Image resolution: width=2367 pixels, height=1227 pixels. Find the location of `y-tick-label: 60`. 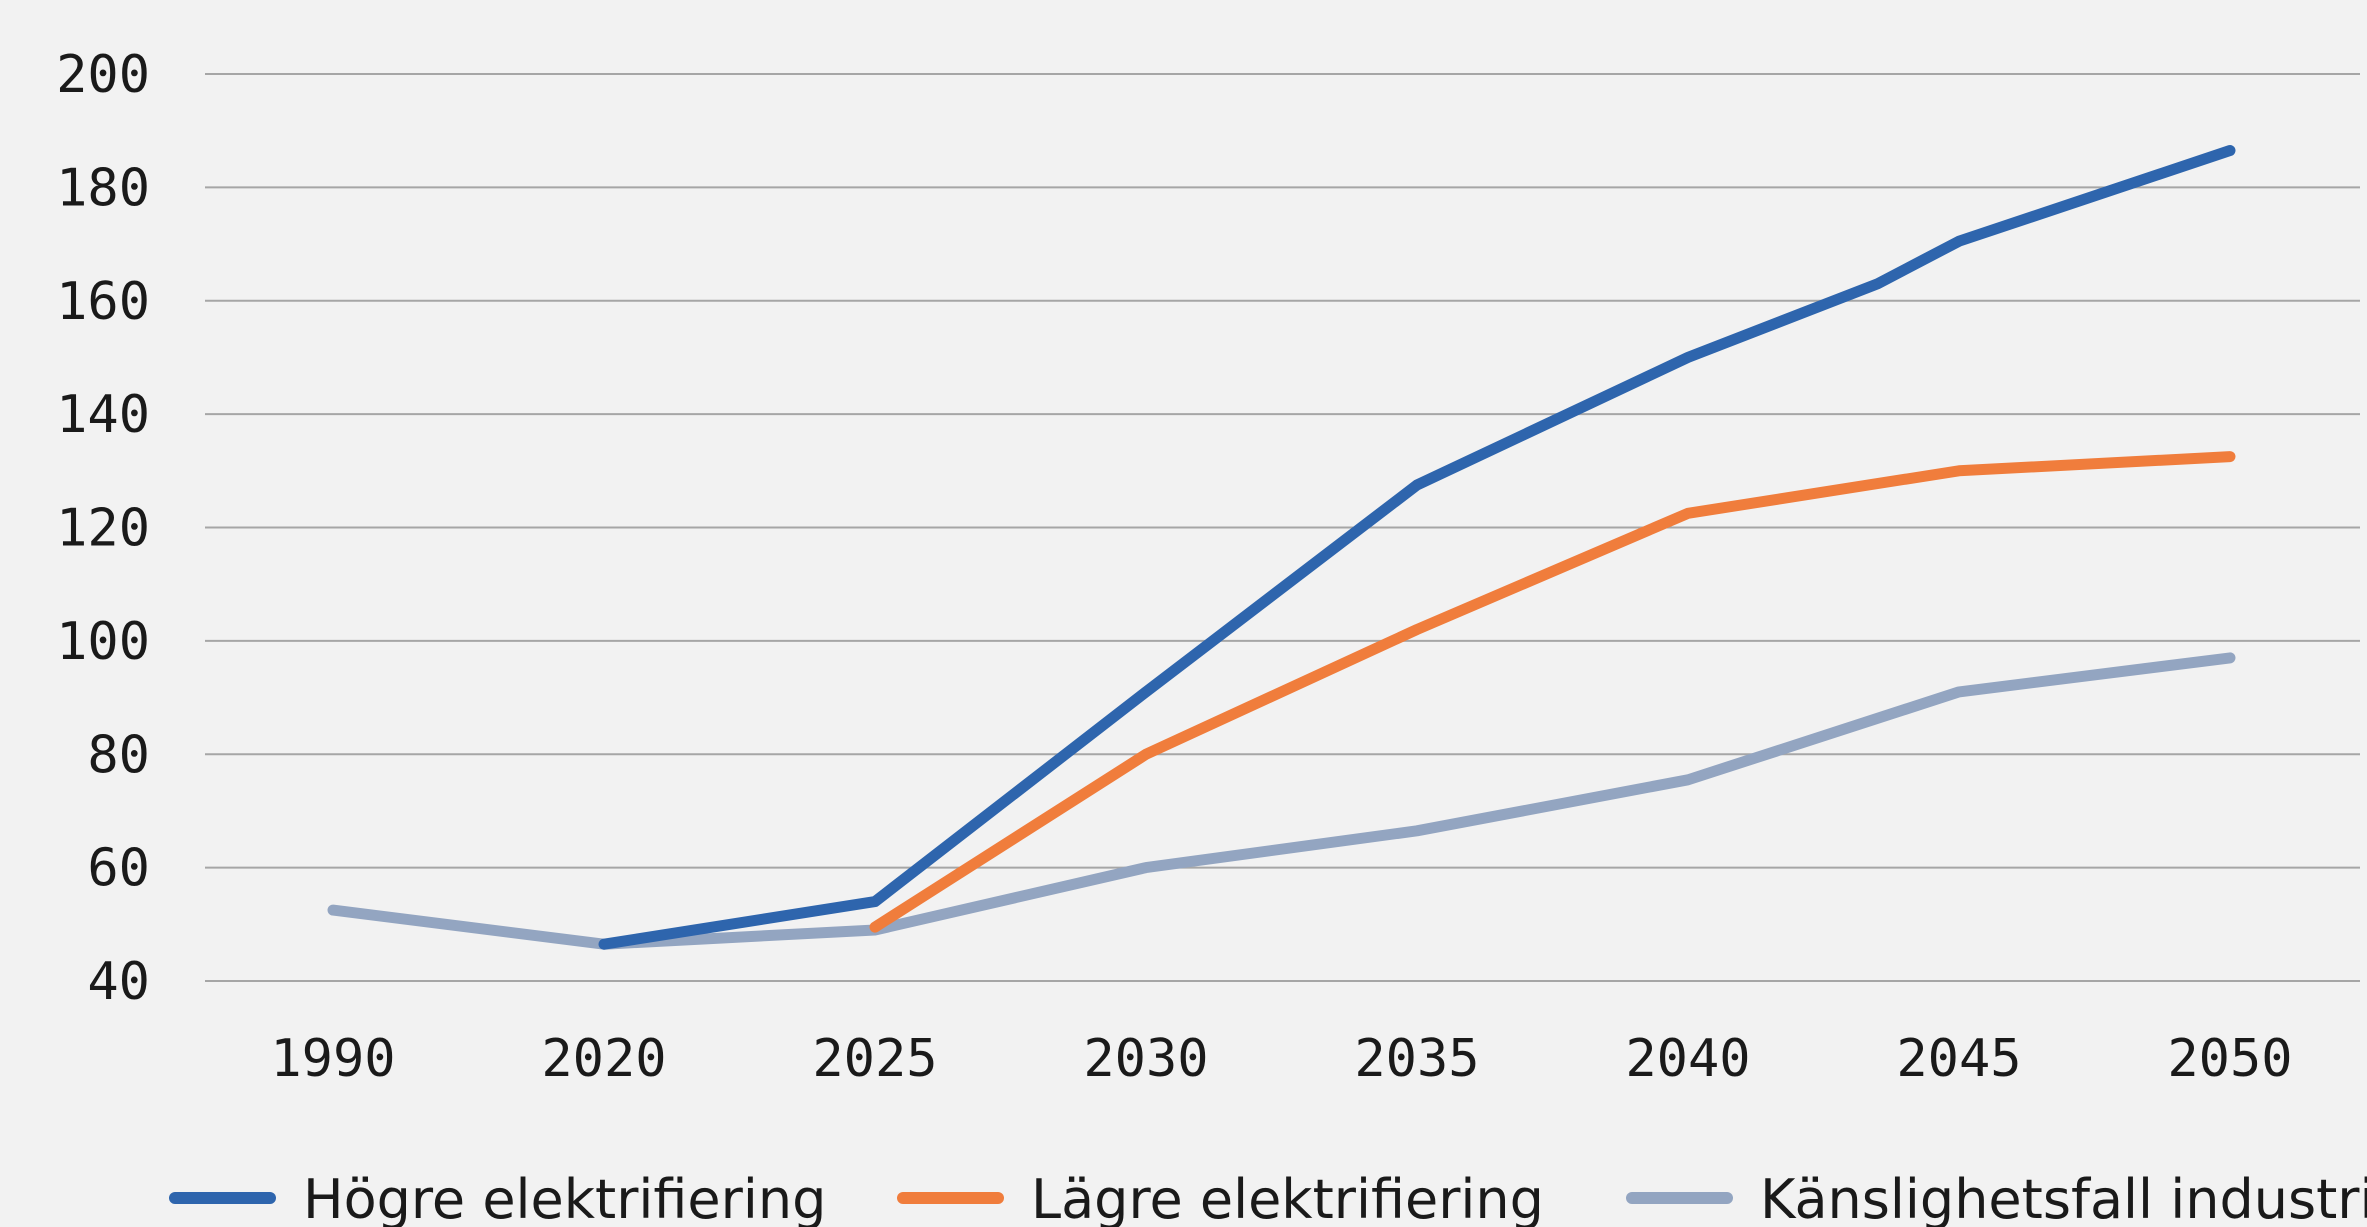

y-tick-label: 60 is located at coordinates (118, 869).